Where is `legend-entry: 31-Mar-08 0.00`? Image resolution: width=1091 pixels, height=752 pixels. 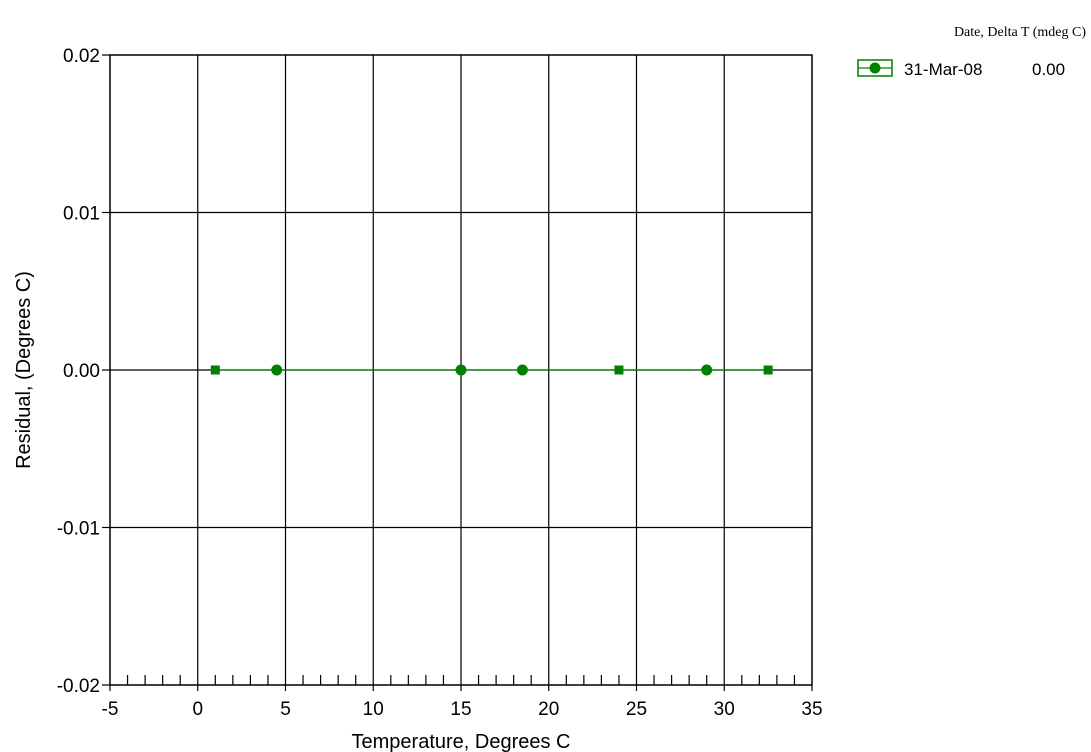
legend-entry: 31-Mar-08 0.00 is located at coordinates (961, 69).